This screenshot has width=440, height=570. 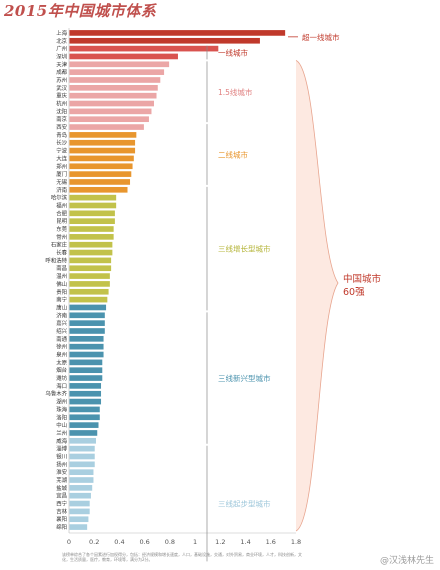 I want to click on category-label: 淄博, so click(x=61, y=449).